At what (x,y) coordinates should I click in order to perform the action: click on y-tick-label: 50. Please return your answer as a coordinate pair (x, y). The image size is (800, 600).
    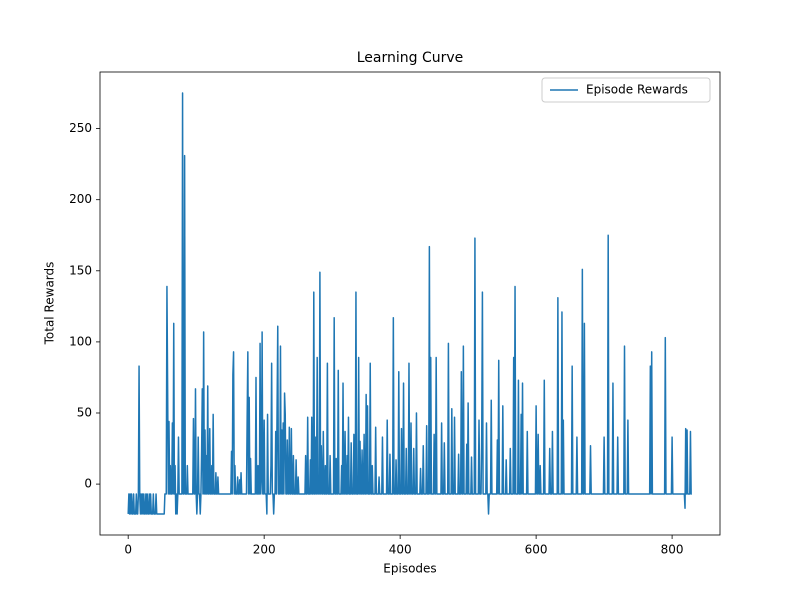
    Looking at the image, I should click on (84, 412).